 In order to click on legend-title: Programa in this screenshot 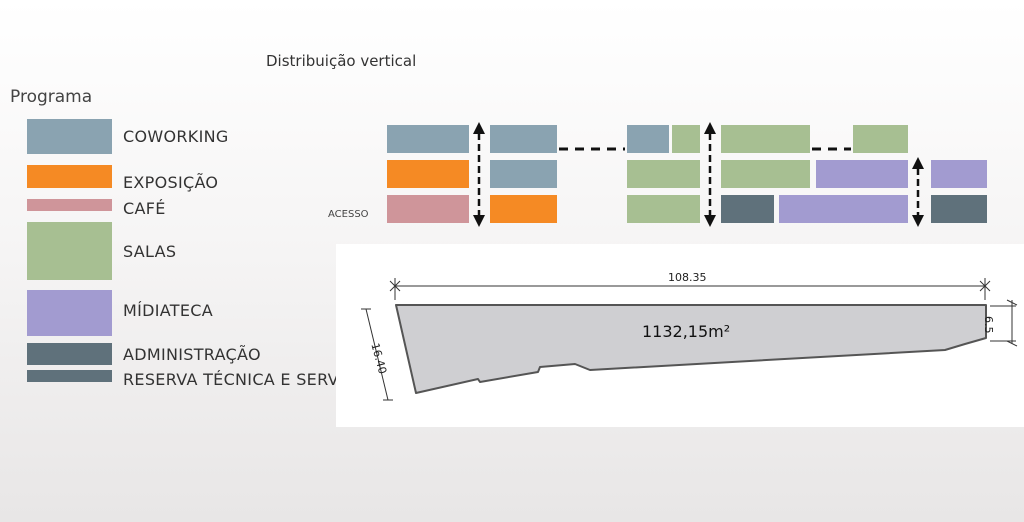, I will do `click(51, 97)`.